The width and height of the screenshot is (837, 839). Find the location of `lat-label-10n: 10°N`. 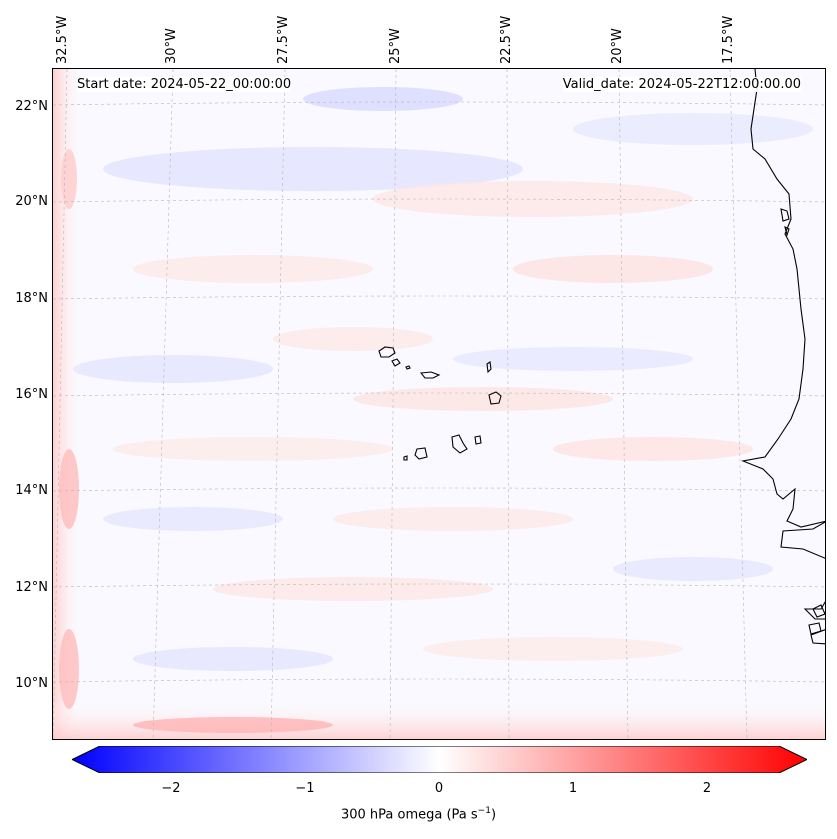

lat-label-10n: 10°N is located at coordinates (31, 683).